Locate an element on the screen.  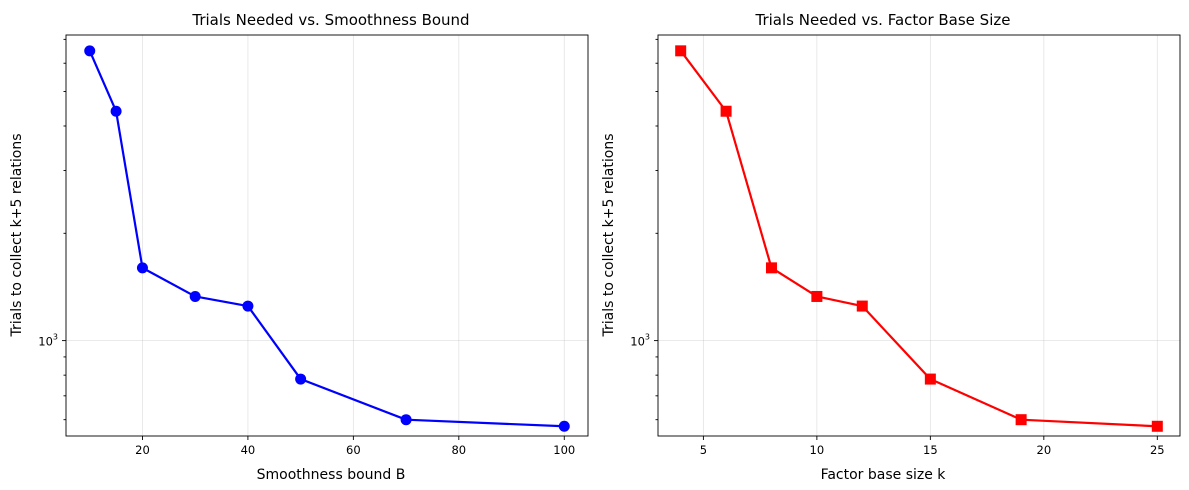
x-axis-label: Factor base size k is located at coordinates (884, 475).